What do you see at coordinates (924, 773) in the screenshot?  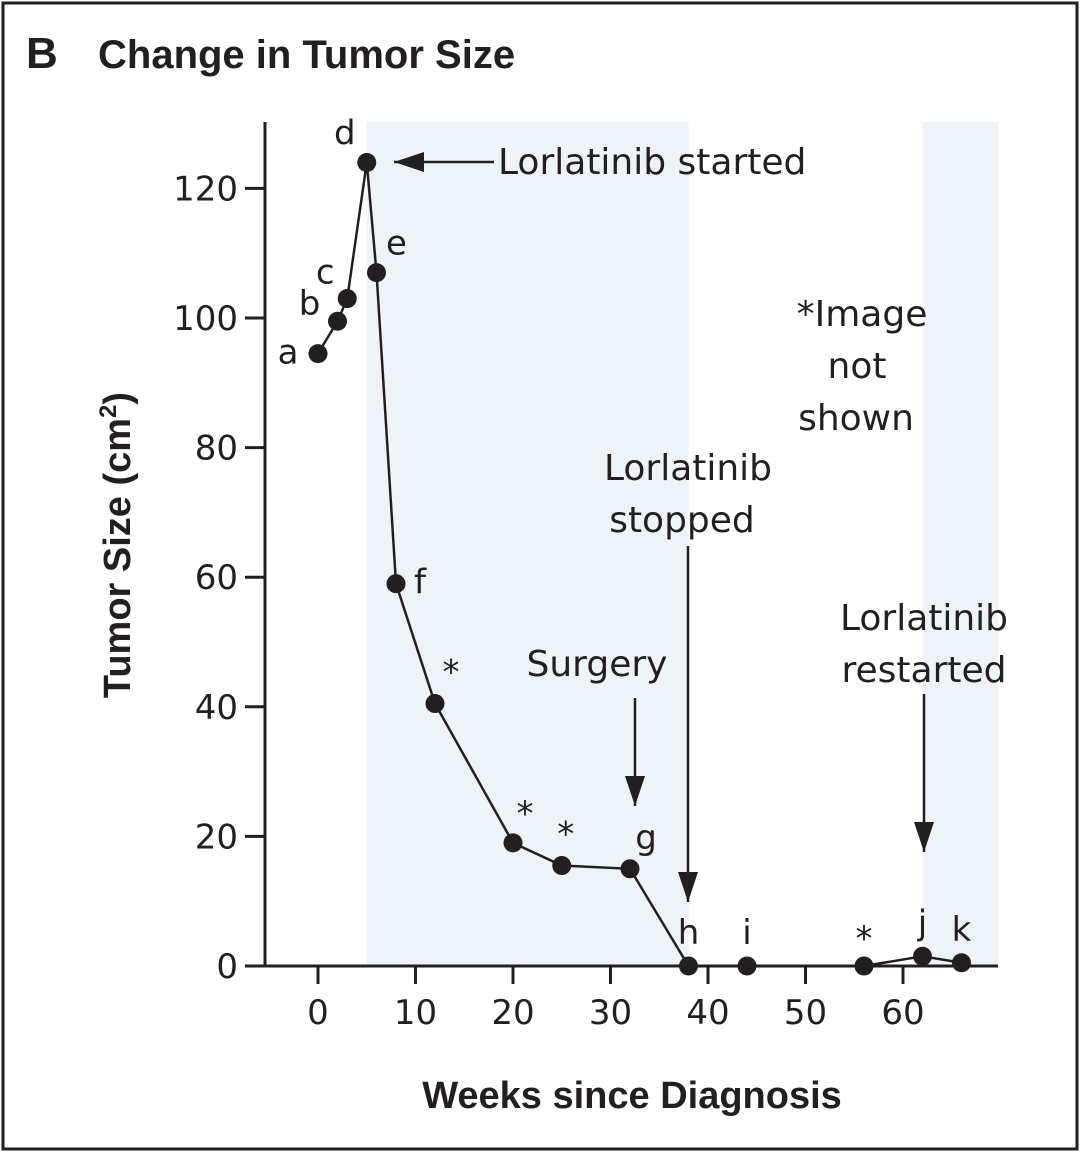 I see `lorlatinib-restarted-arrow` at bounding box center [924, 773].